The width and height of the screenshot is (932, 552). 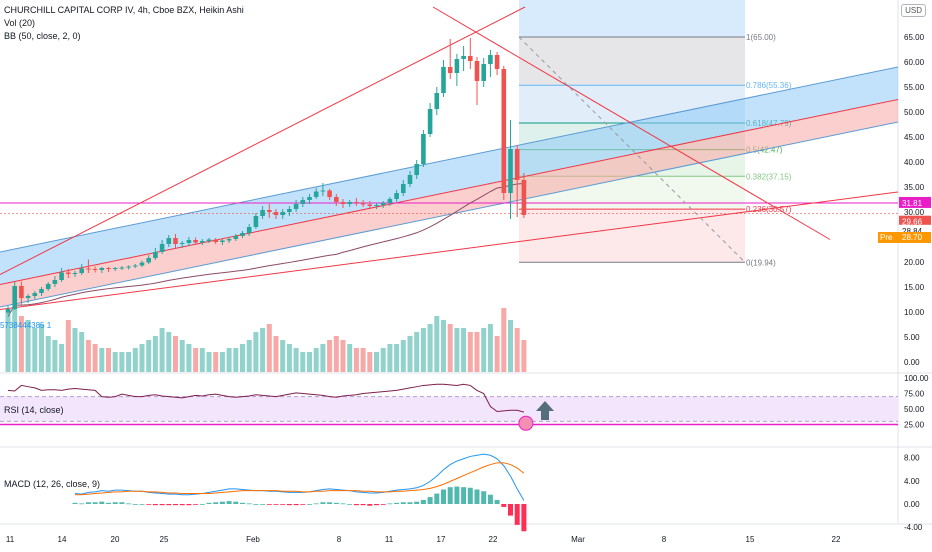 What do you see at coordinates (769, 209) in the screenshot?
I see `fib-level-label: 0.236(30.57)` at bounding box center [769, 209].